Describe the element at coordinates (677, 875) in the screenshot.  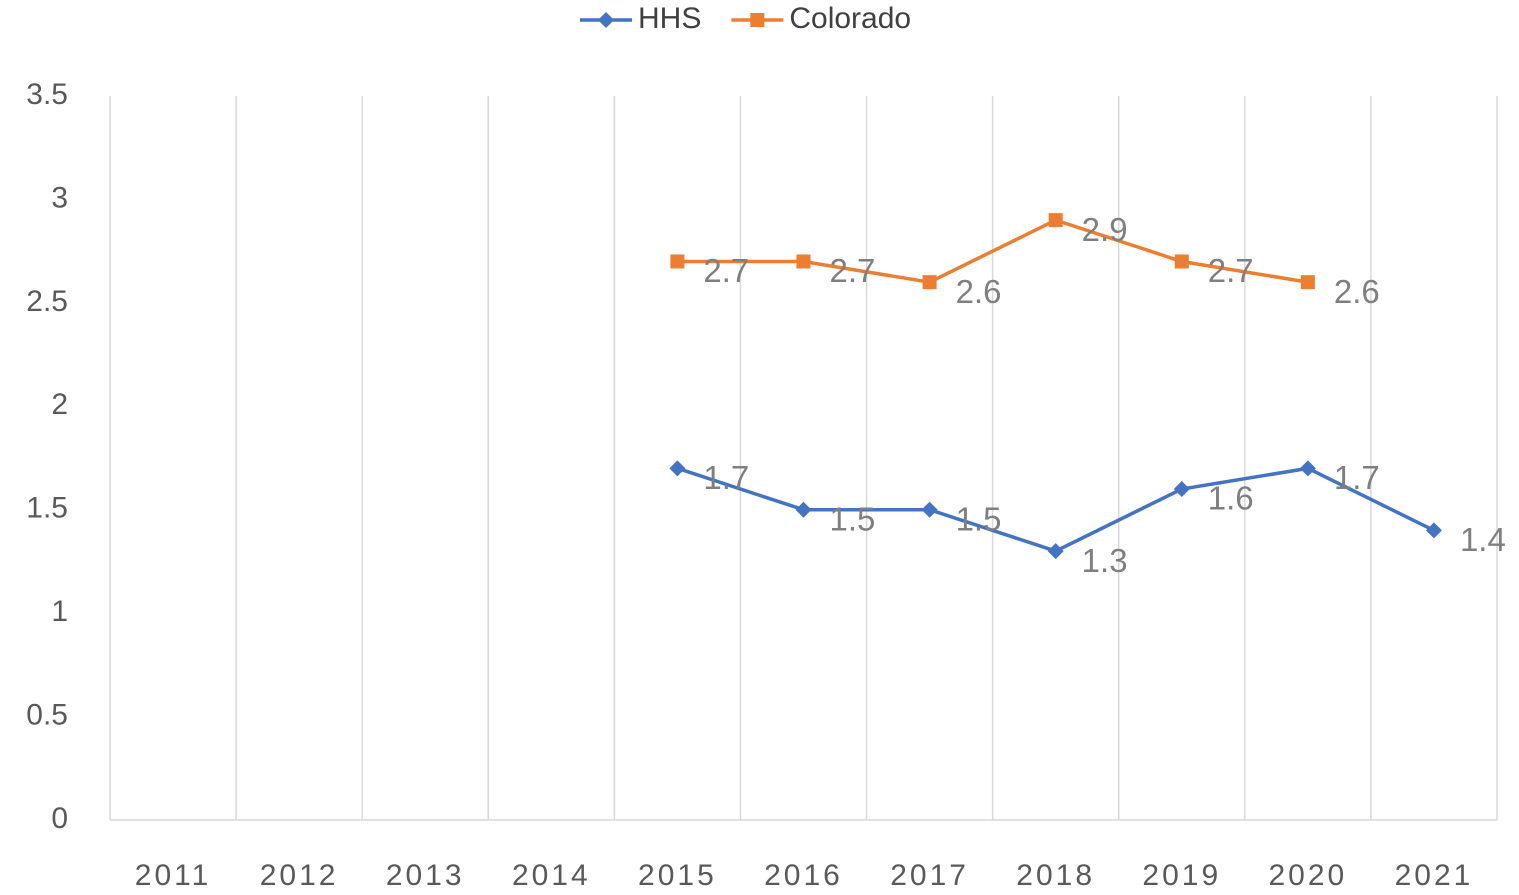
I see `x-tick-label: 2015` at that location.